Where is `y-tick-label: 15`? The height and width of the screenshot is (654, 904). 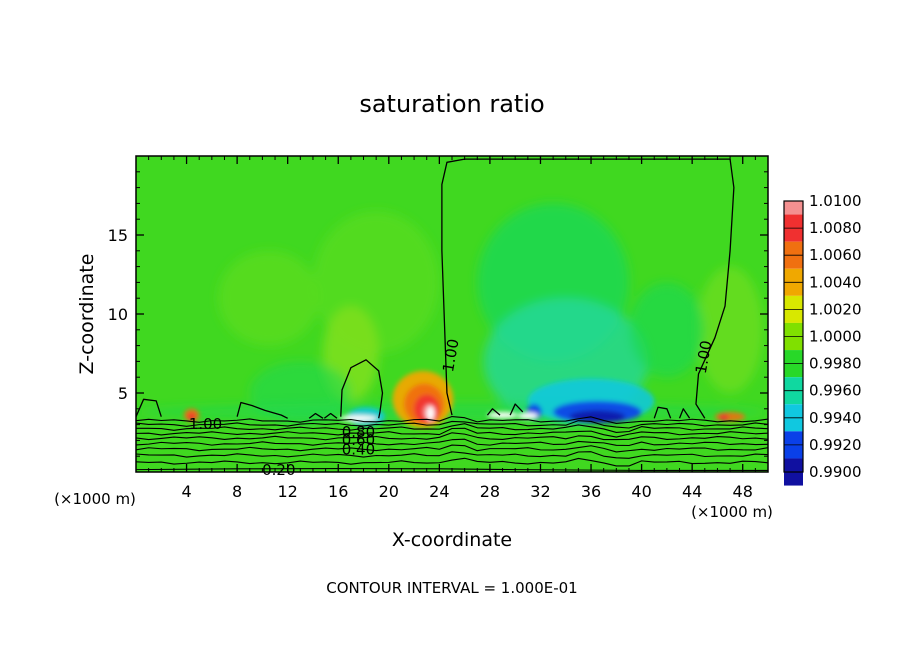 y-tick-label: 15 is located at coordinates (118, 235).